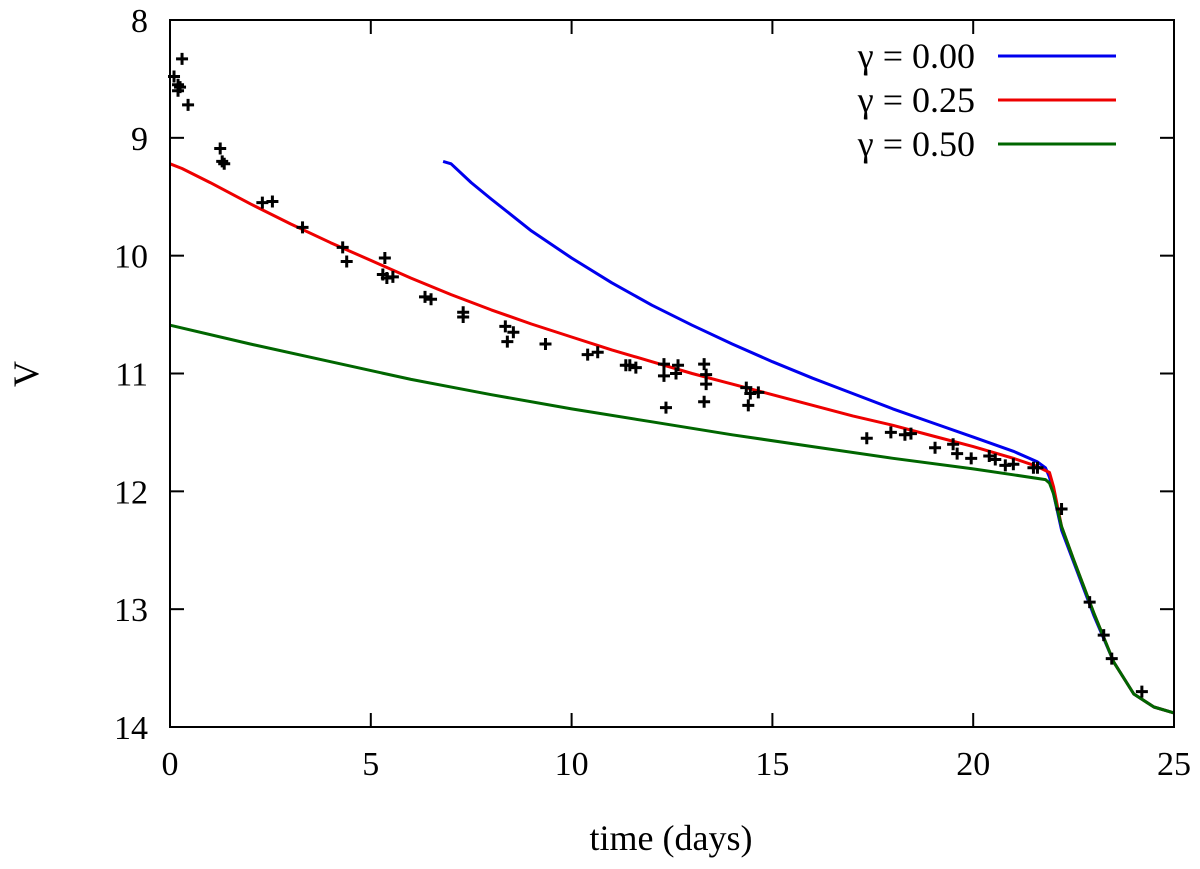 The image size is (1200, 869). I want to click on legend: γ = 0.00γ = 0.25γ = 0.50, so click(986, 100).